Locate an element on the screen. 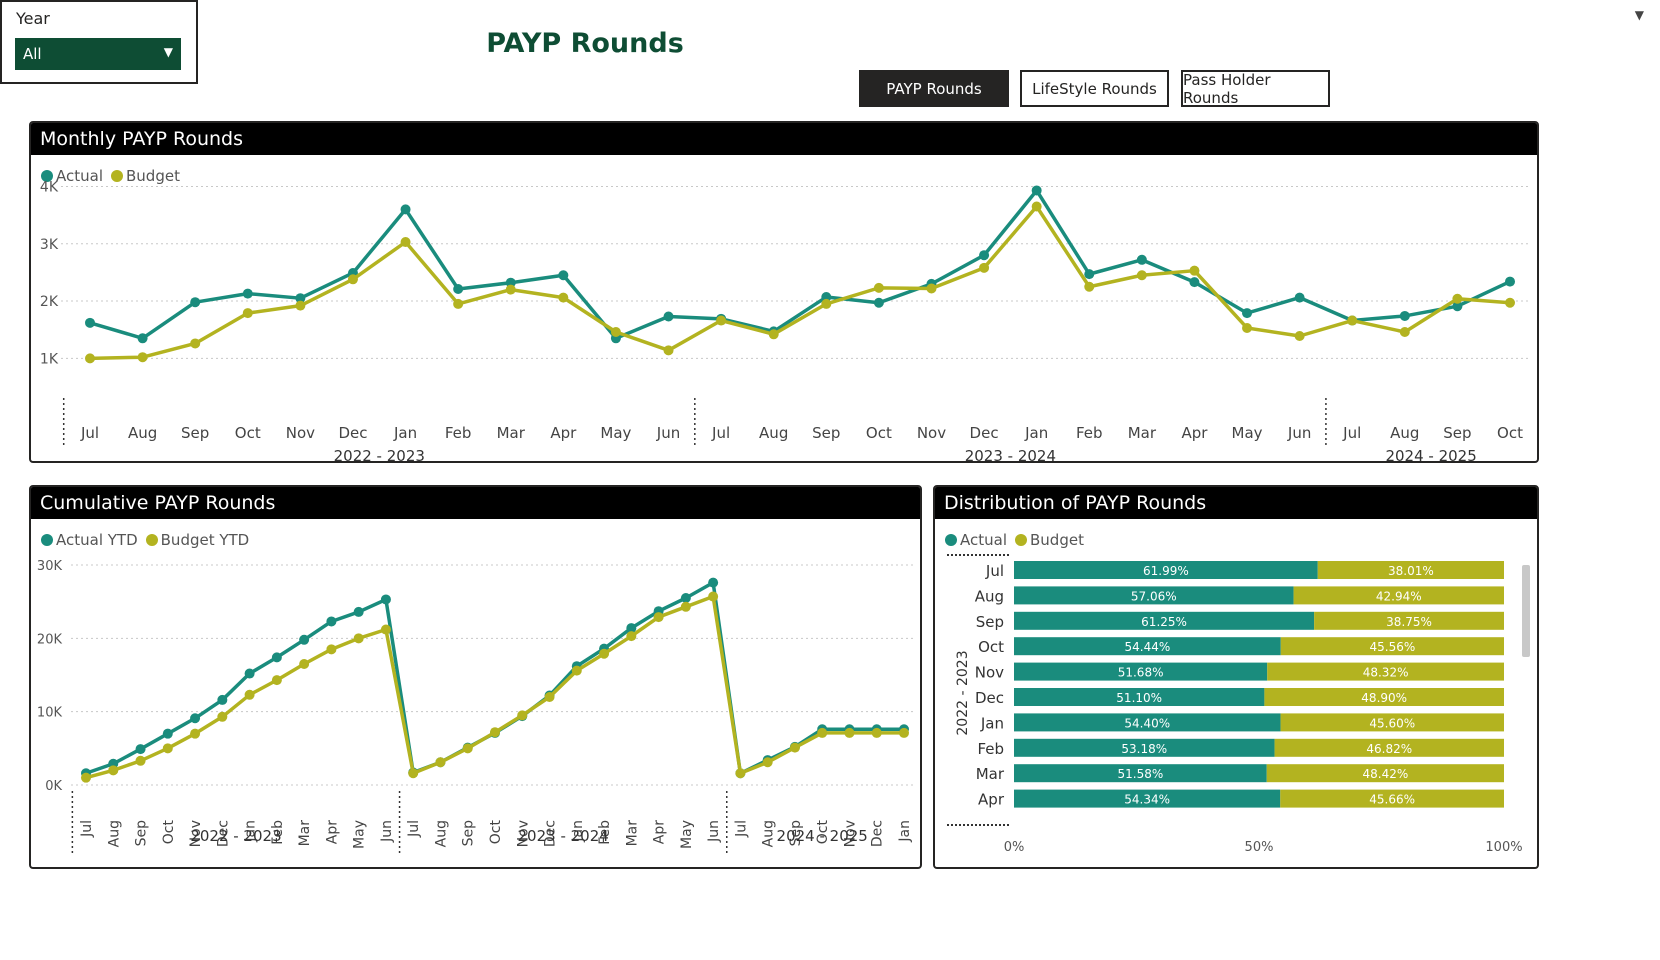 The height and width of the screenshot is (960, 1660). bar-data-label: 38.75% is located at coordinates (1409, 622).